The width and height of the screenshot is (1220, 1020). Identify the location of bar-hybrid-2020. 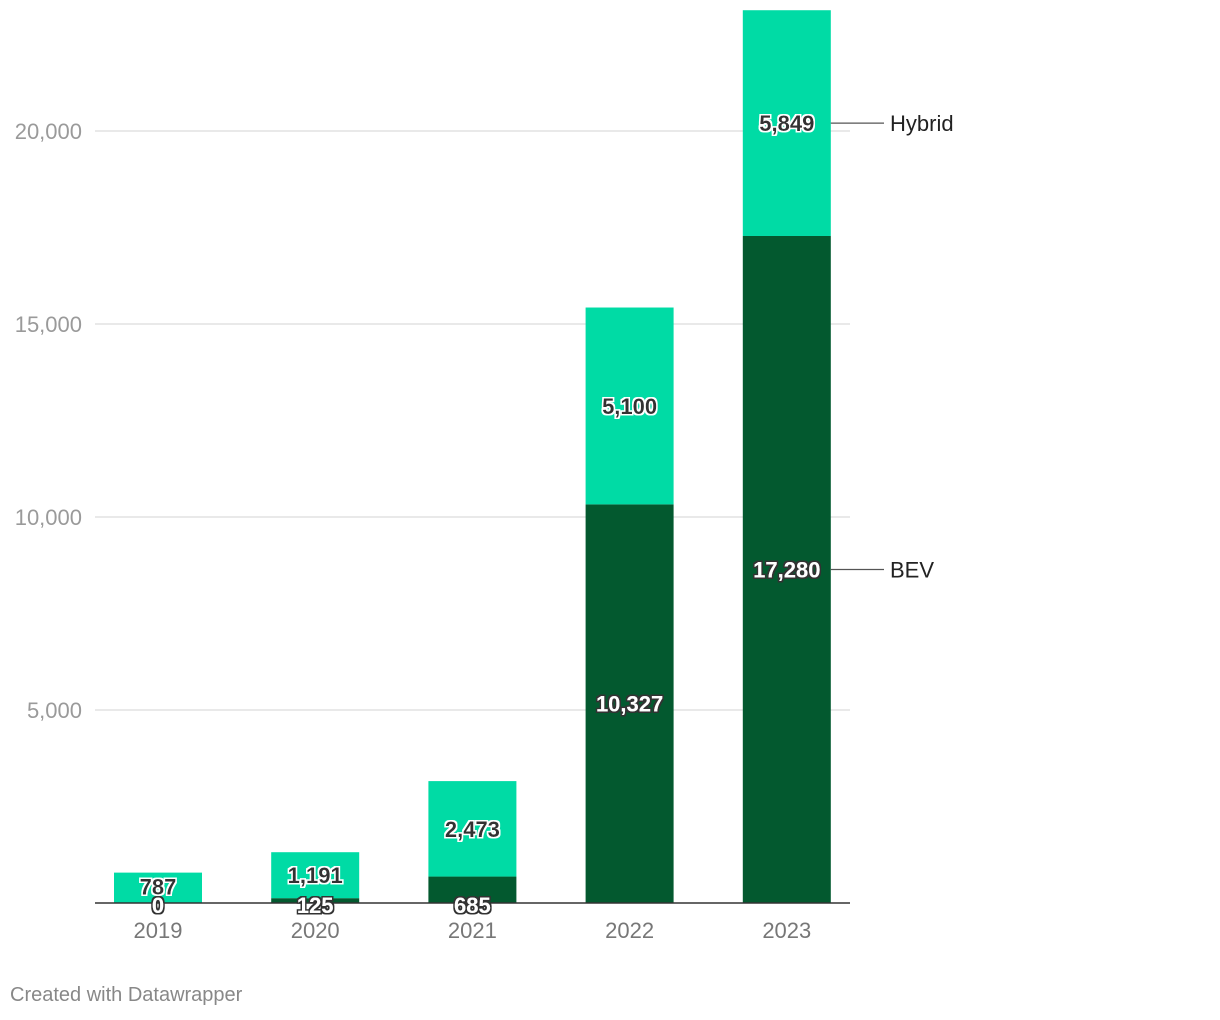
(315, 875).